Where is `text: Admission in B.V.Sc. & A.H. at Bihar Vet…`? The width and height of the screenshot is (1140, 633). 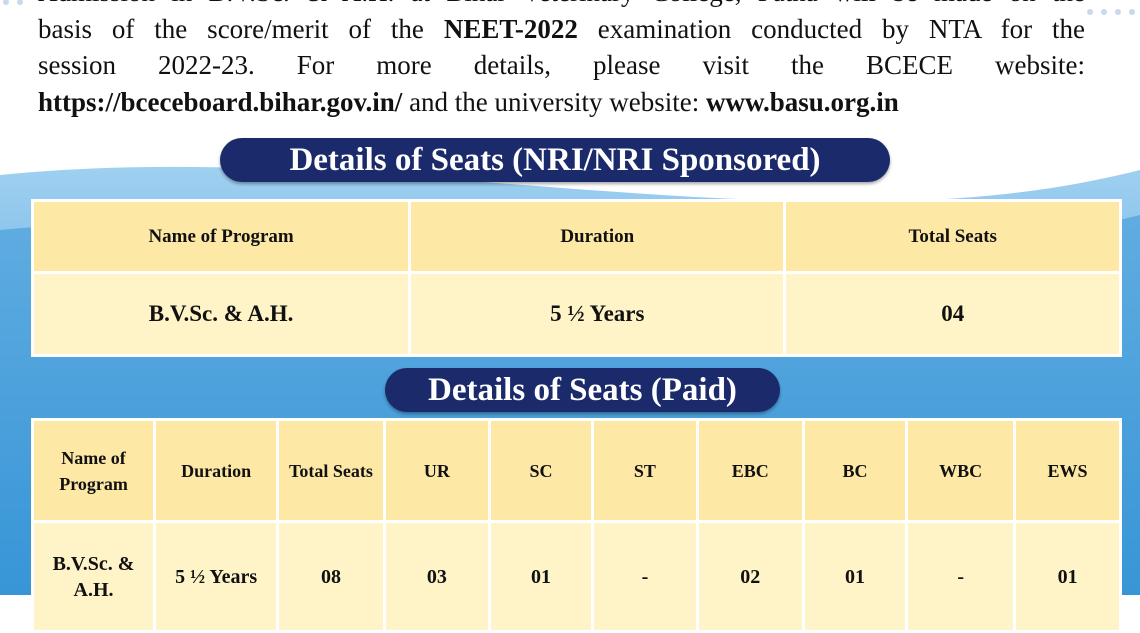 text: Admission in B.V.Sc. & A.H. at Bihar Vet… is located at coordinates (561, 3).